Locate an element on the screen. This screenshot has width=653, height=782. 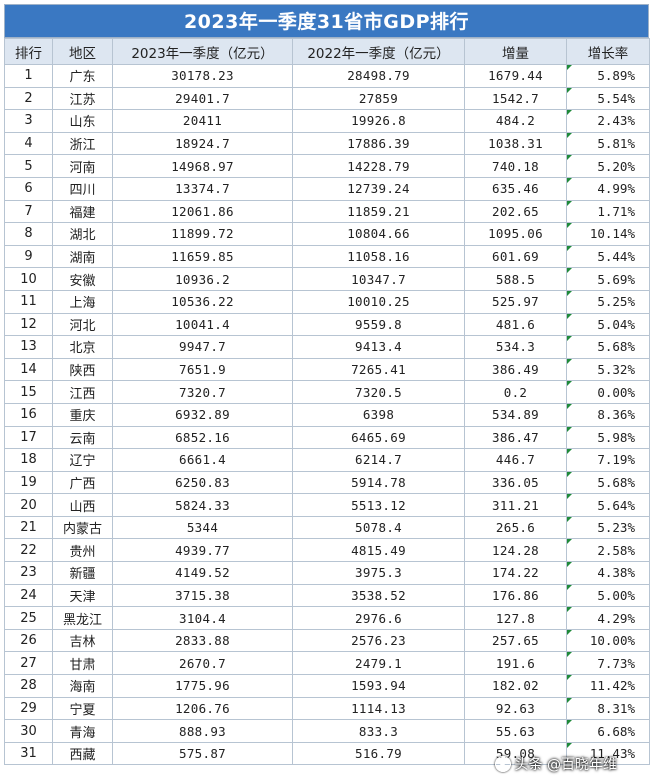
cell-region: 湖北 is located at coordinates (82, 234).